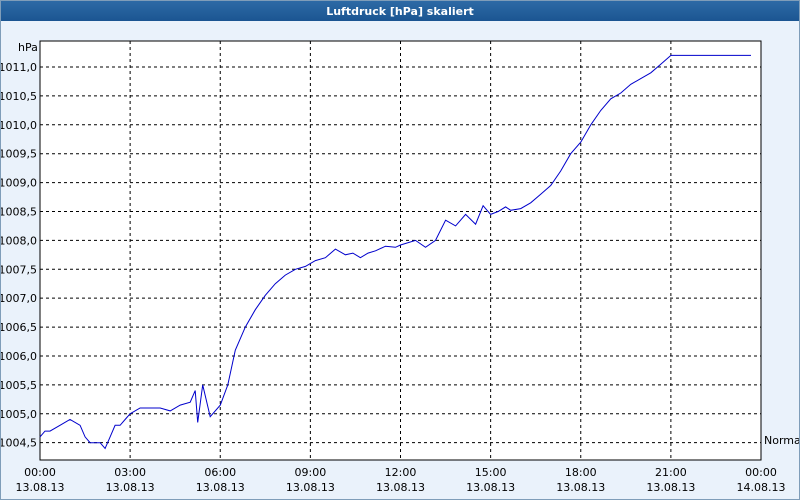 Image resolution: width=800 pixels, height=500 pixels. What do you see at coordinates (581, 472) in the screenshot?
I see `x-tick-time-label: 18:00` at bounding box center [581, 472].